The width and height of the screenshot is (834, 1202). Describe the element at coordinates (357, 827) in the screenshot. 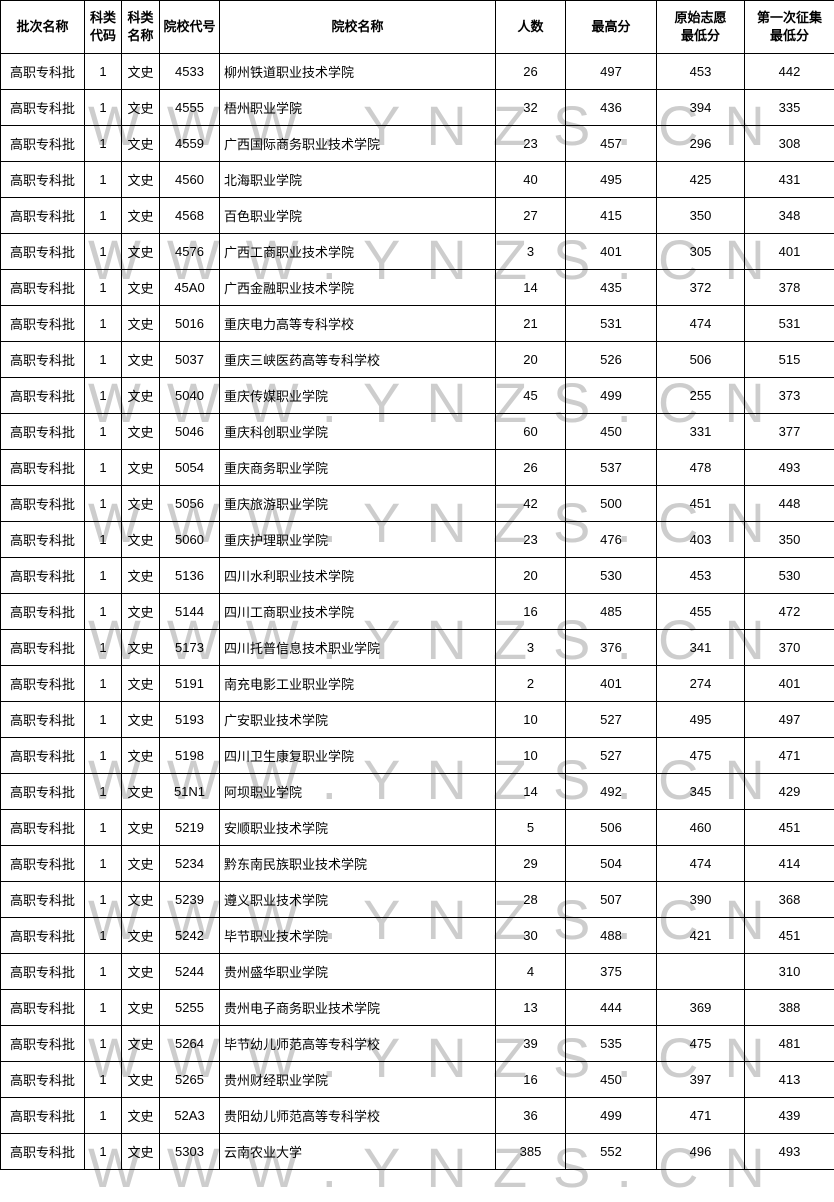

I see `cell-college-name: 安顺职业技术学院` at that location.